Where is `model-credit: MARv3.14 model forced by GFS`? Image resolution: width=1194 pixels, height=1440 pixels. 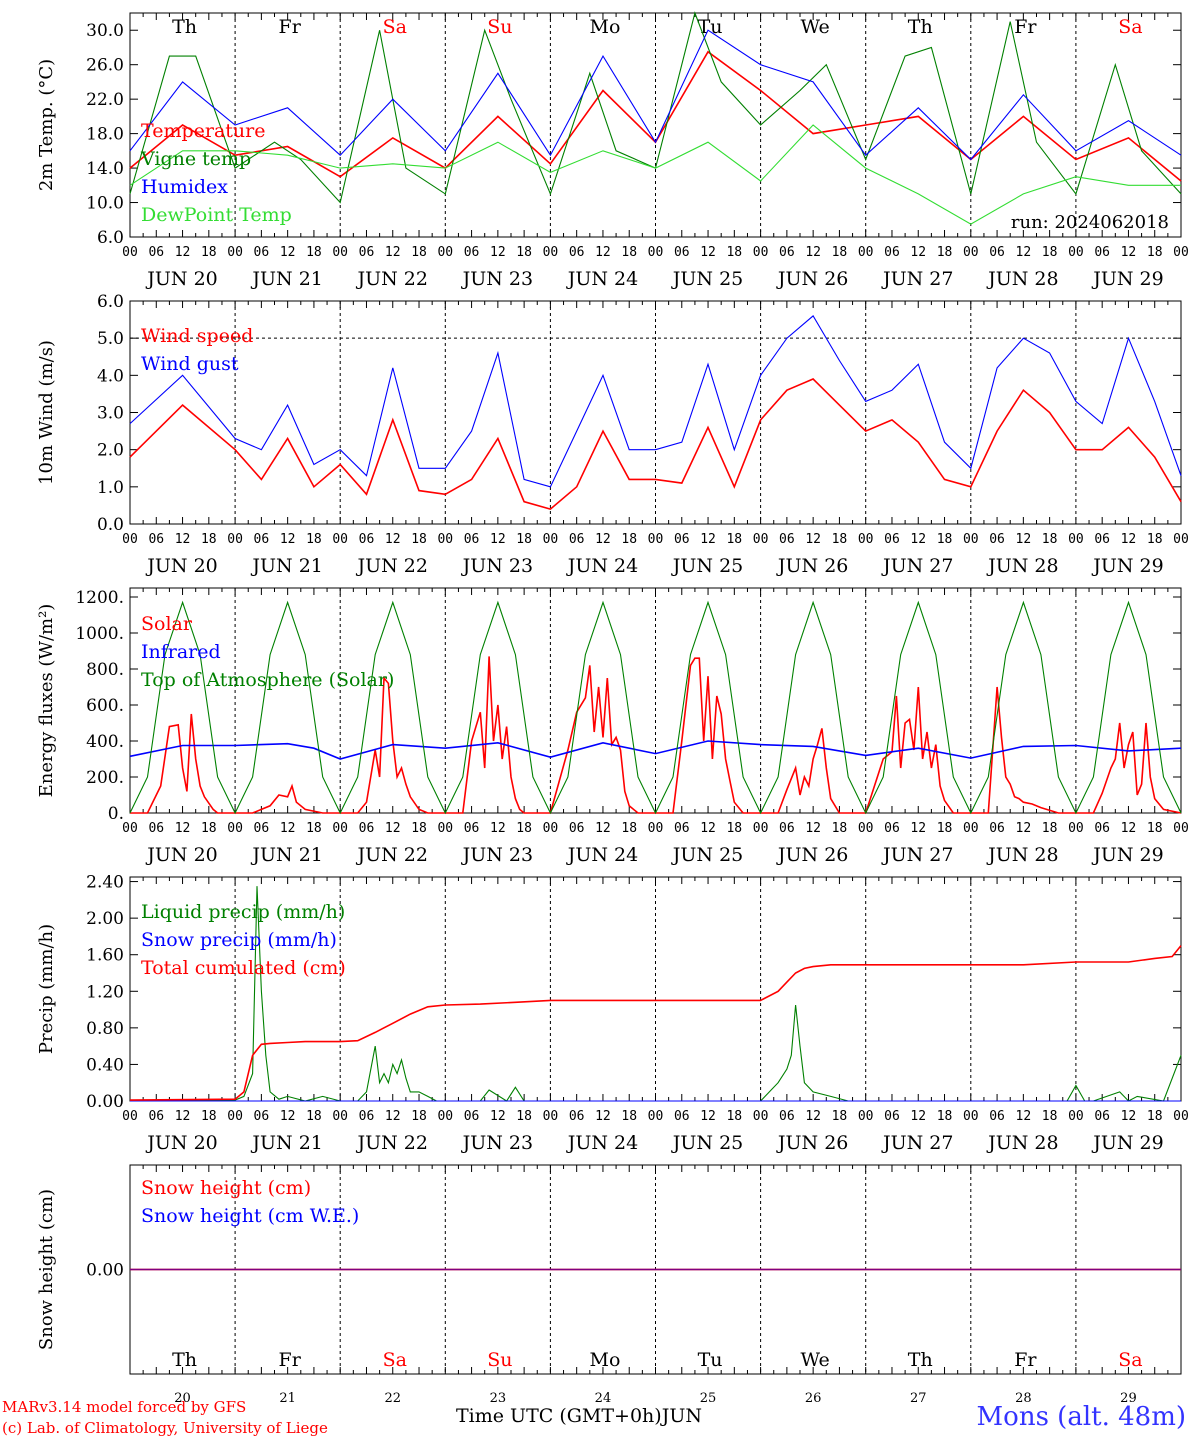
model-credit: MARv3.14 model forced by GFS is located at coordinates (124, 1407).